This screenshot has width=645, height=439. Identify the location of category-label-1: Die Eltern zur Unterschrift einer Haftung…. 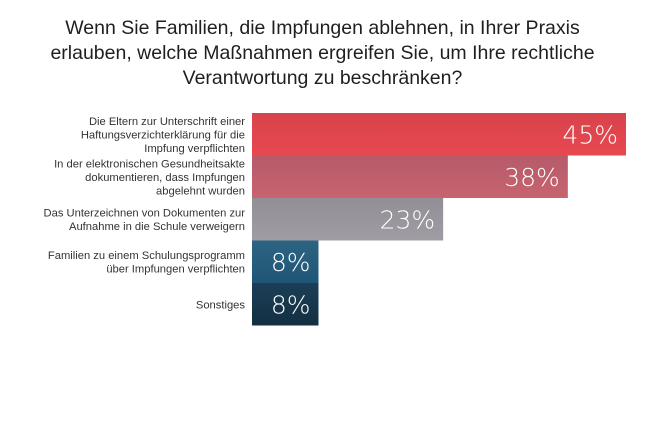
(163, 135).